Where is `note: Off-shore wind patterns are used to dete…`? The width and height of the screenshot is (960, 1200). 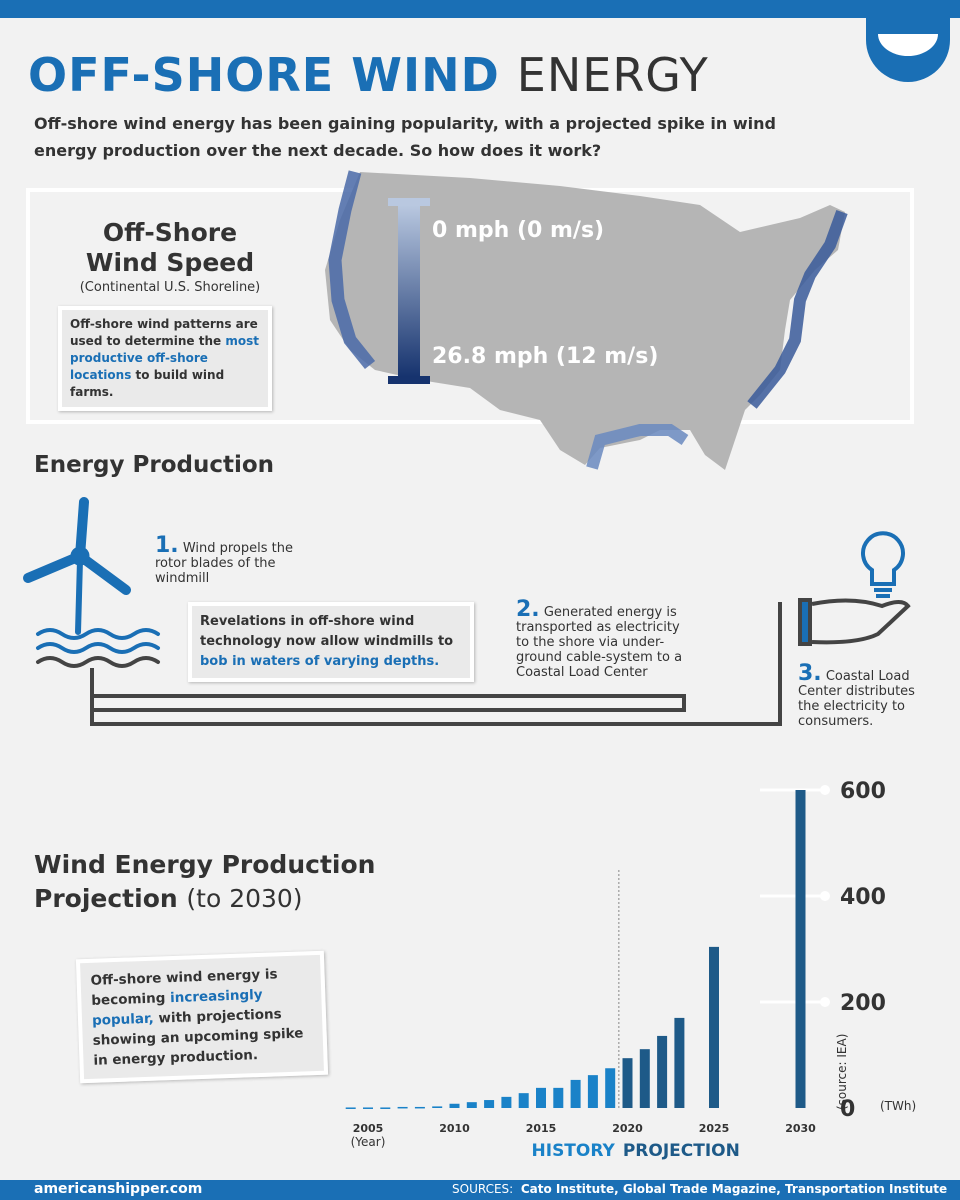 note: Off-shore wind patterns are used to dete… is located at coordinates (165, 358).